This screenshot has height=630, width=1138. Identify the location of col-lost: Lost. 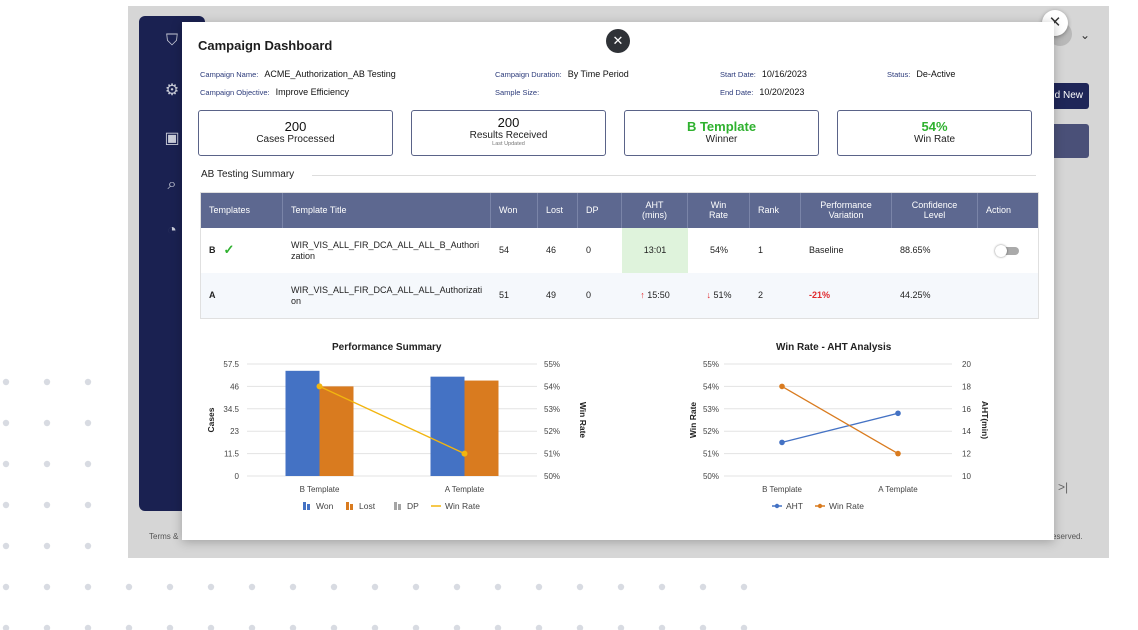
(558, 210).